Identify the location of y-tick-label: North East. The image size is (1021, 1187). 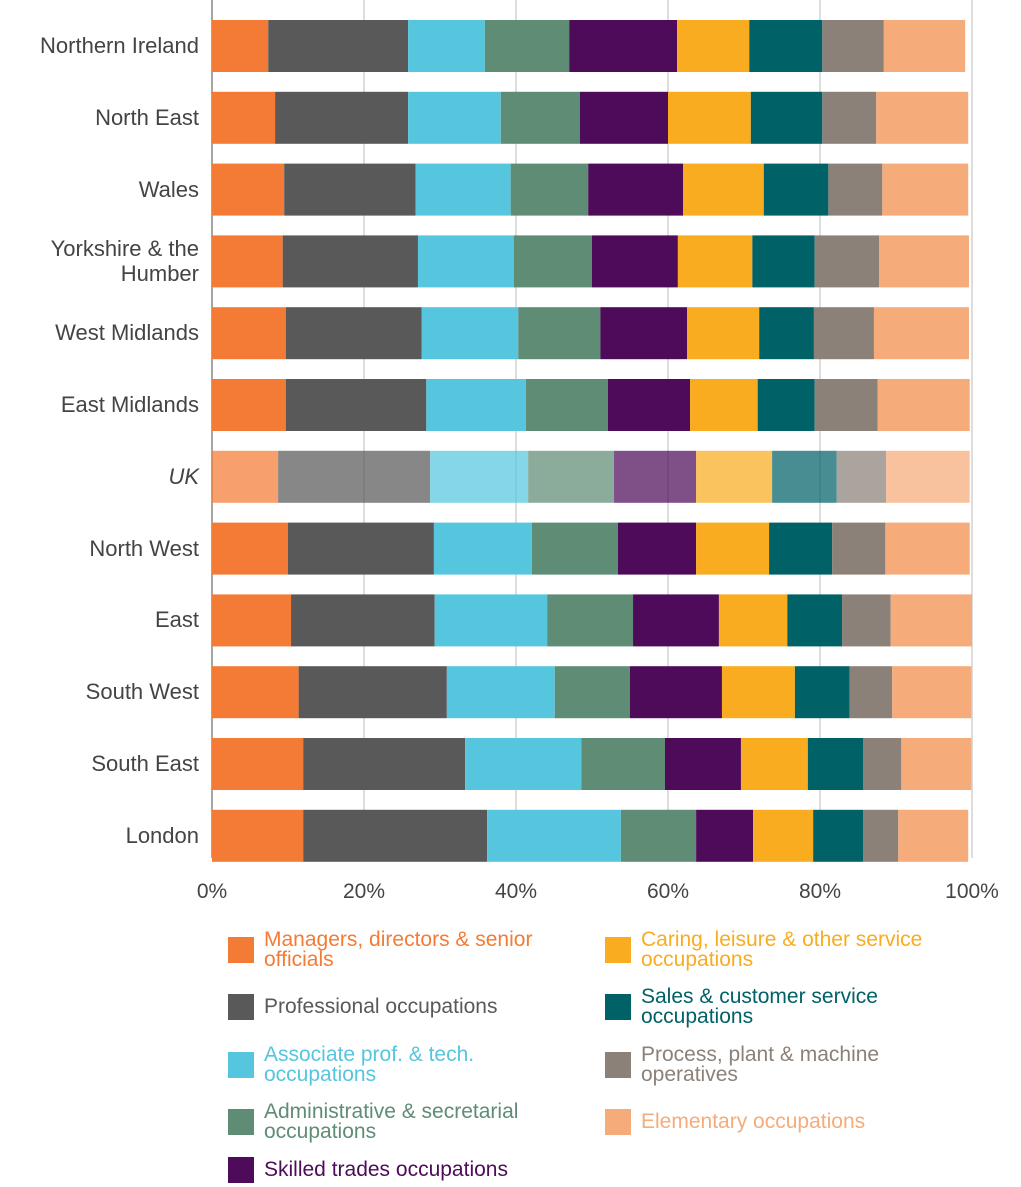
(147, 117).